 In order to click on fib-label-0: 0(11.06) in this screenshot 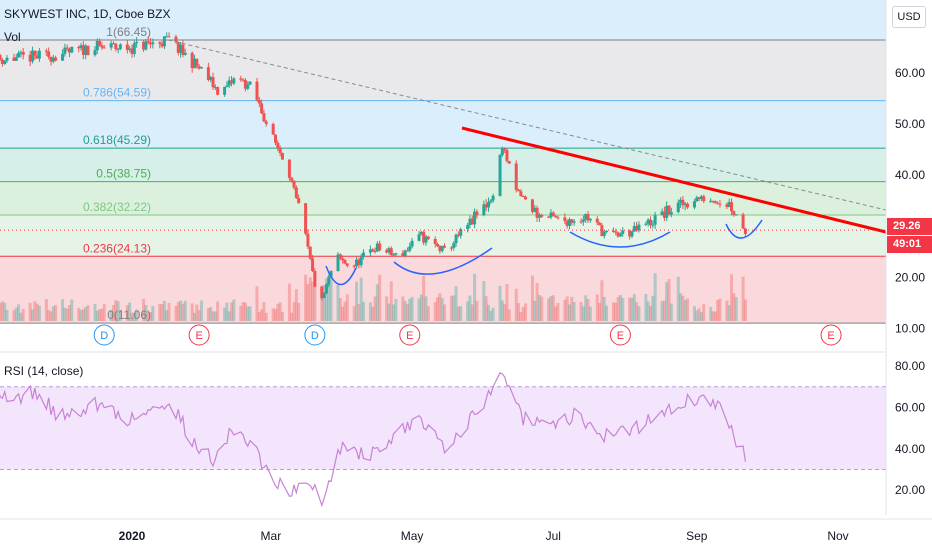, I will do `click(129, 315)`.